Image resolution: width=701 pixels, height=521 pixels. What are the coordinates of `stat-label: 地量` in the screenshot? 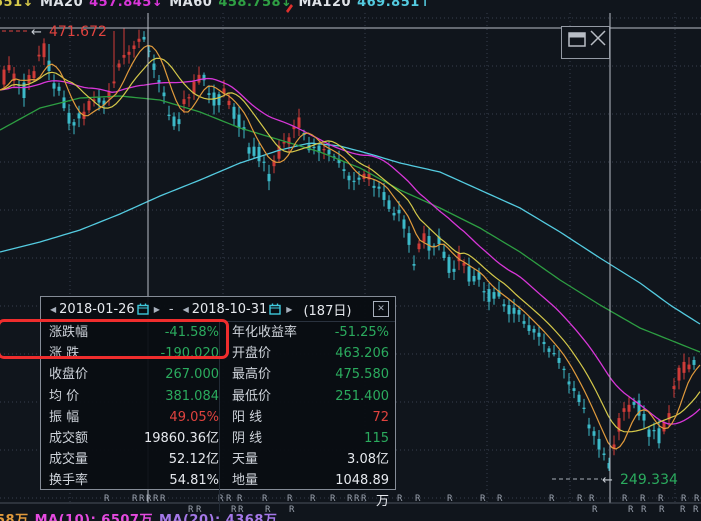 It's located at (272, 491).